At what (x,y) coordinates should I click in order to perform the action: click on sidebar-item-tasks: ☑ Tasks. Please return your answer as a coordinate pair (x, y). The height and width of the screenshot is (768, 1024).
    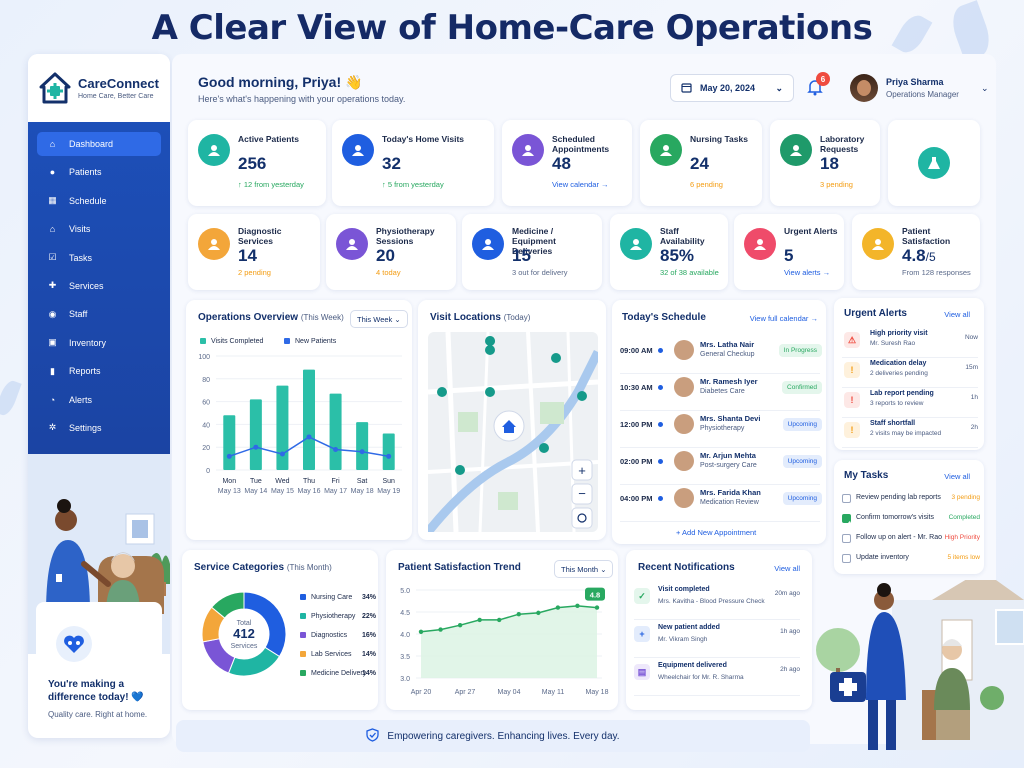
    Looking at the image, I should click on (99, 258).